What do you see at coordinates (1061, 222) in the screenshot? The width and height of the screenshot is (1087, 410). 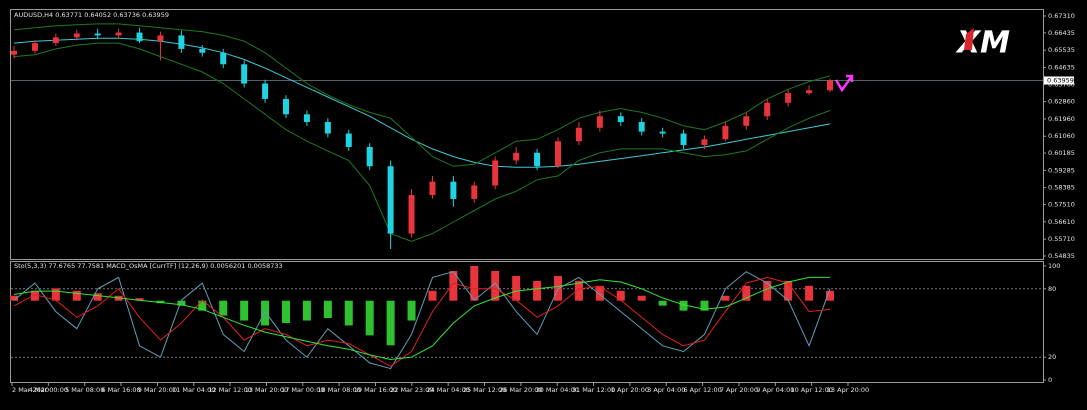 I see `y-tick-label: 0.56610` at bounding box center [1061, 222].